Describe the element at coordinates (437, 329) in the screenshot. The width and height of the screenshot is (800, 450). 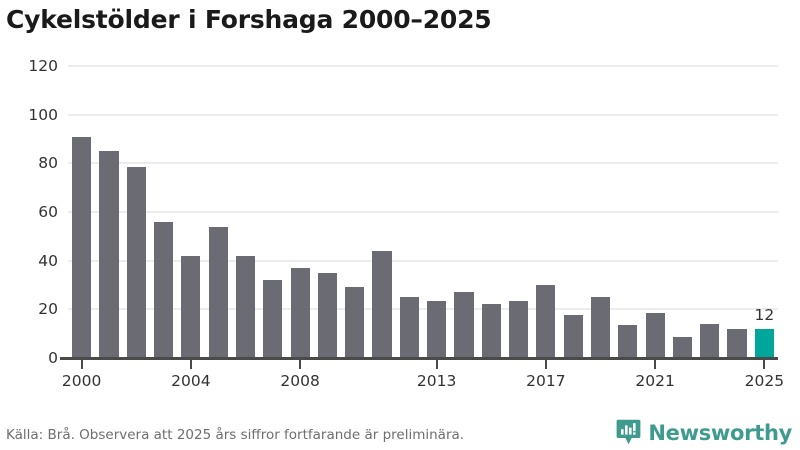
I see `bar-2013` at that location.